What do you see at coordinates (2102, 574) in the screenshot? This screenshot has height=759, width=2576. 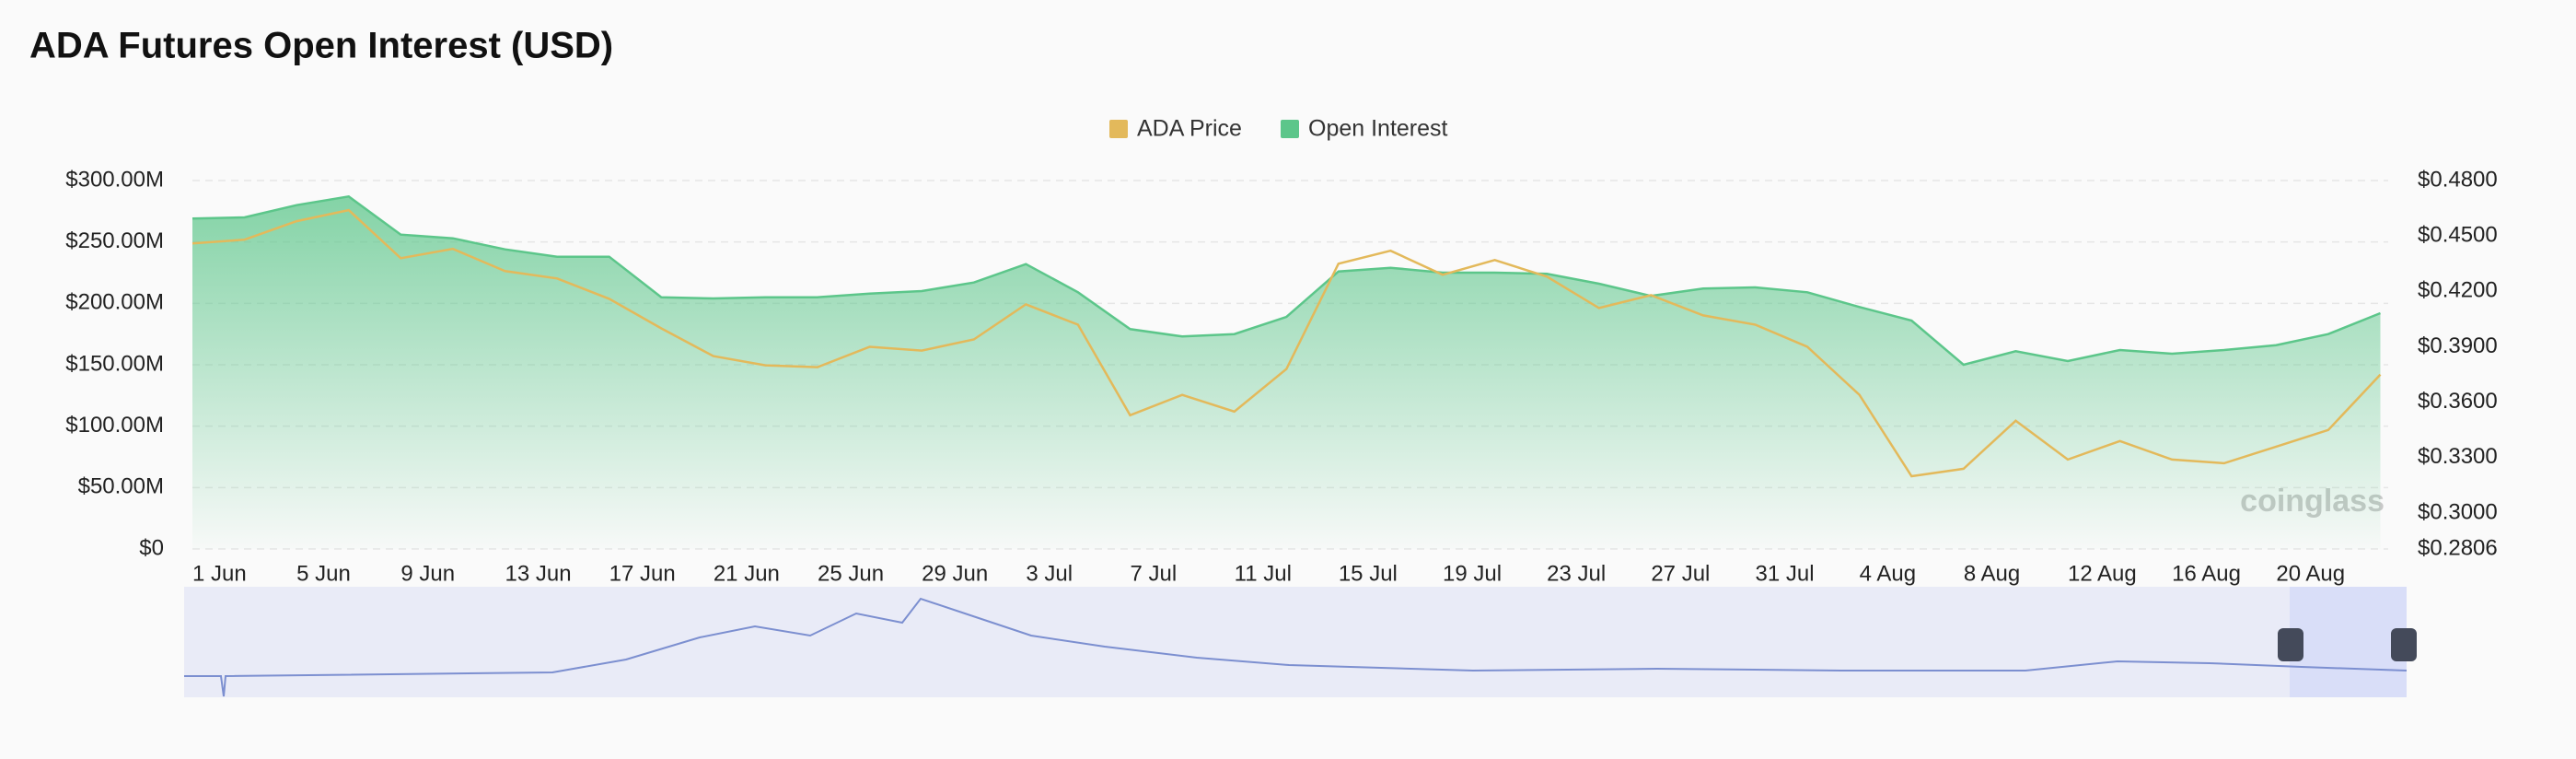 I see `x-tick-label: 12 Aug` at bounding box center [2102, 574].